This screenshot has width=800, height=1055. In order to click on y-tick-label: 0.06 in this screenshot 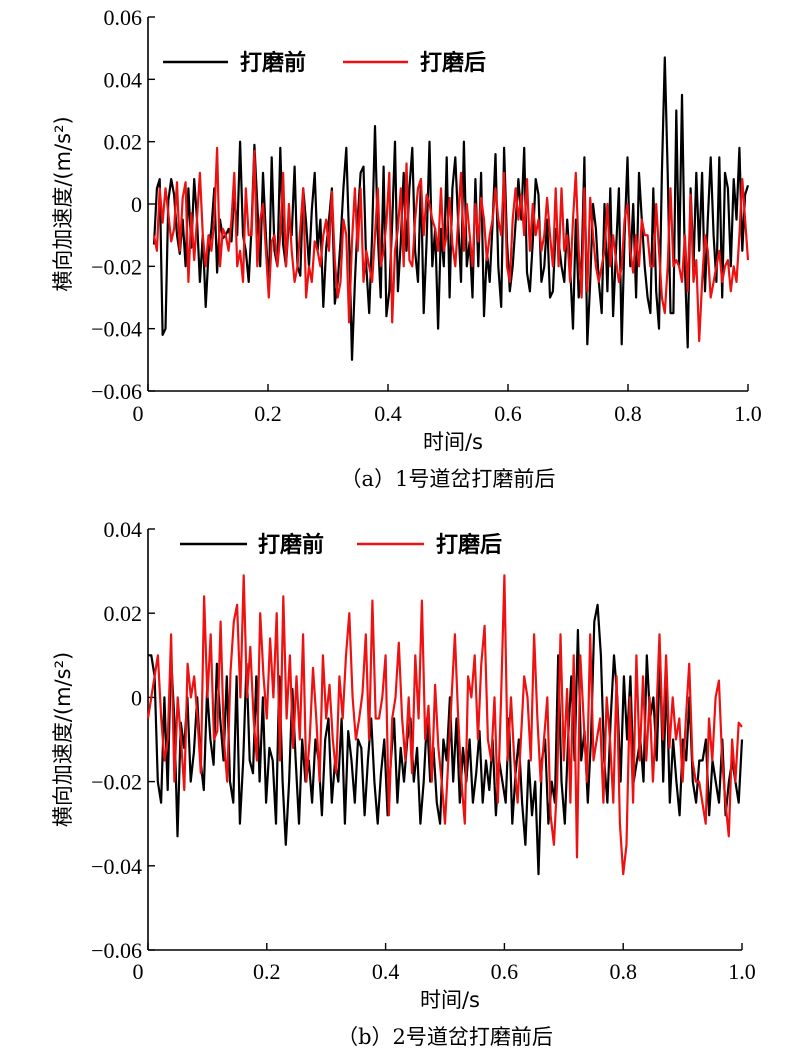, I will do `click(123, 17)`.